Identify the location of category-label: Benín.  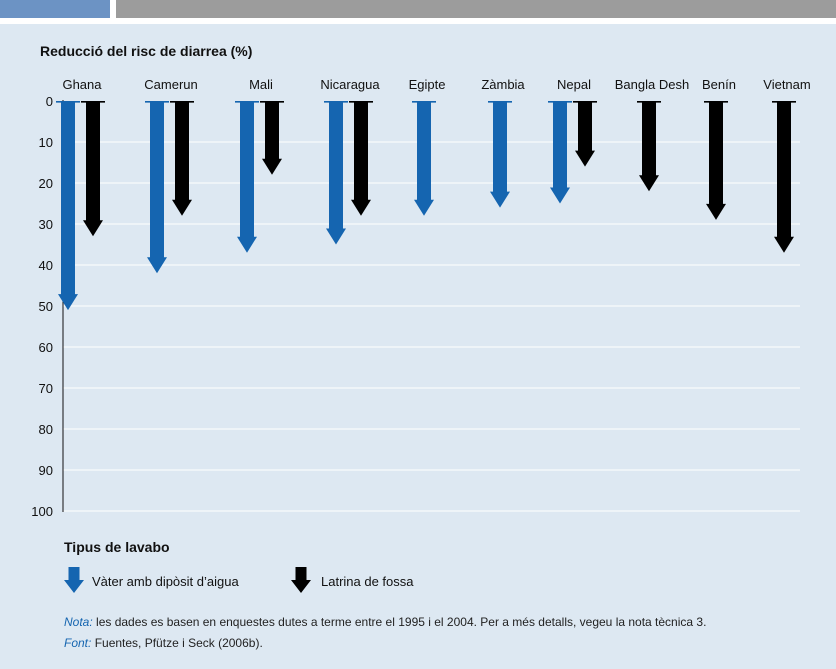
(719, 84).